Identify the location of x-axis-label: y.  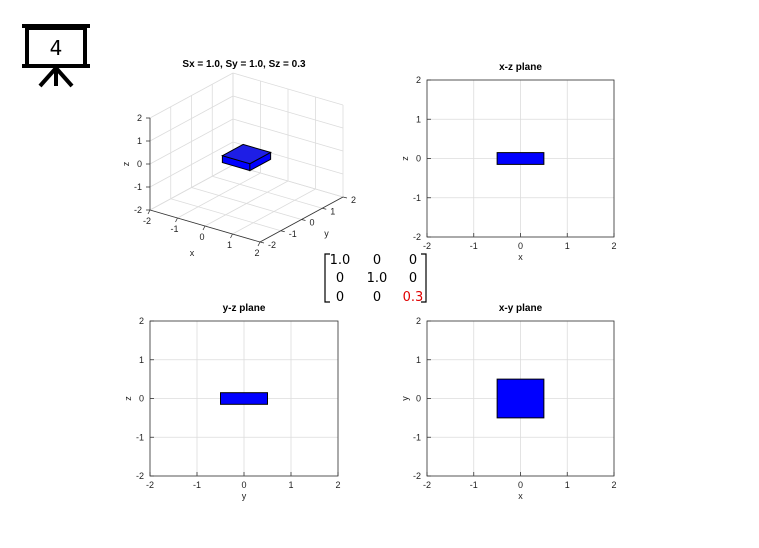
(244, 496).